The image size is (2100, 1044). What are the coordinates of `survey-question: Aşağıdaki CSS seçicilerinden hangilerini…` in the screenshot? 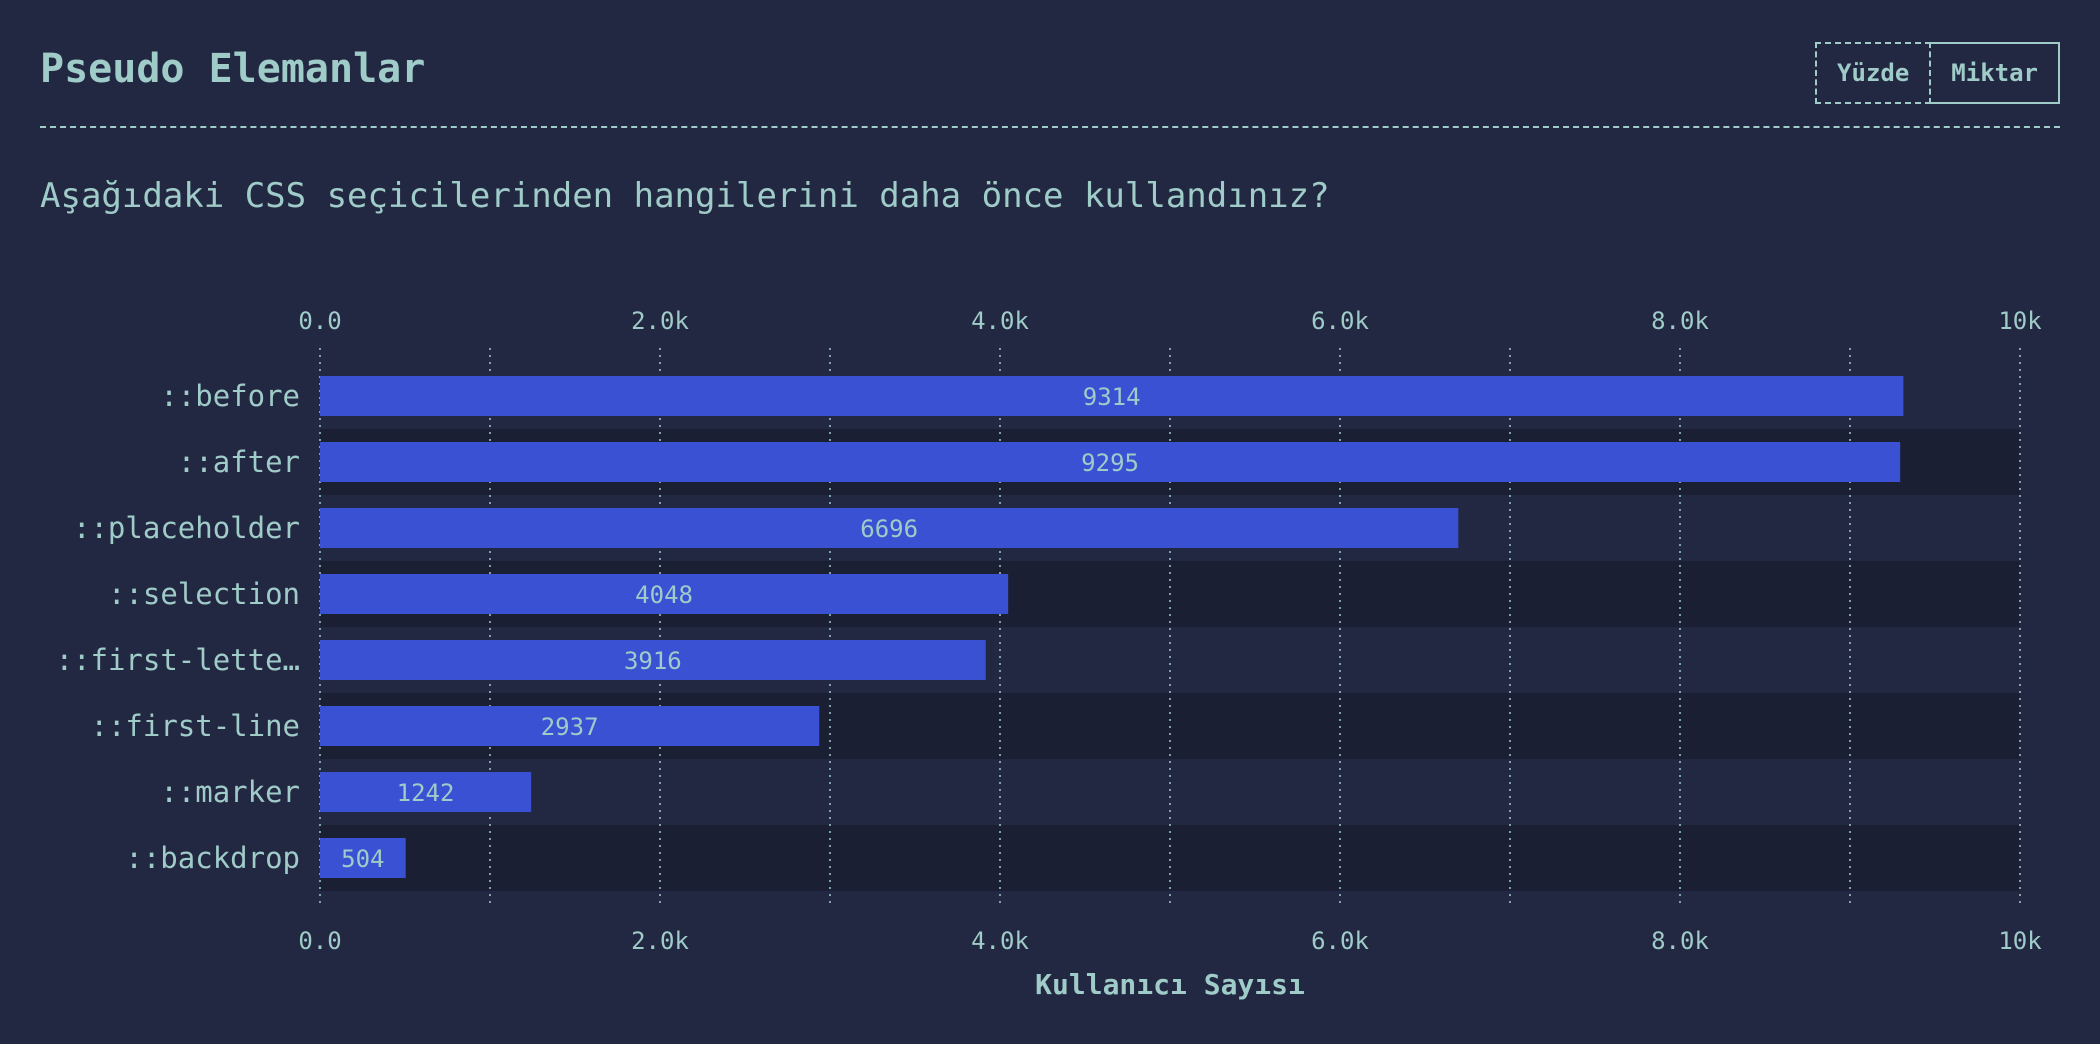 It's located at (685, 196).